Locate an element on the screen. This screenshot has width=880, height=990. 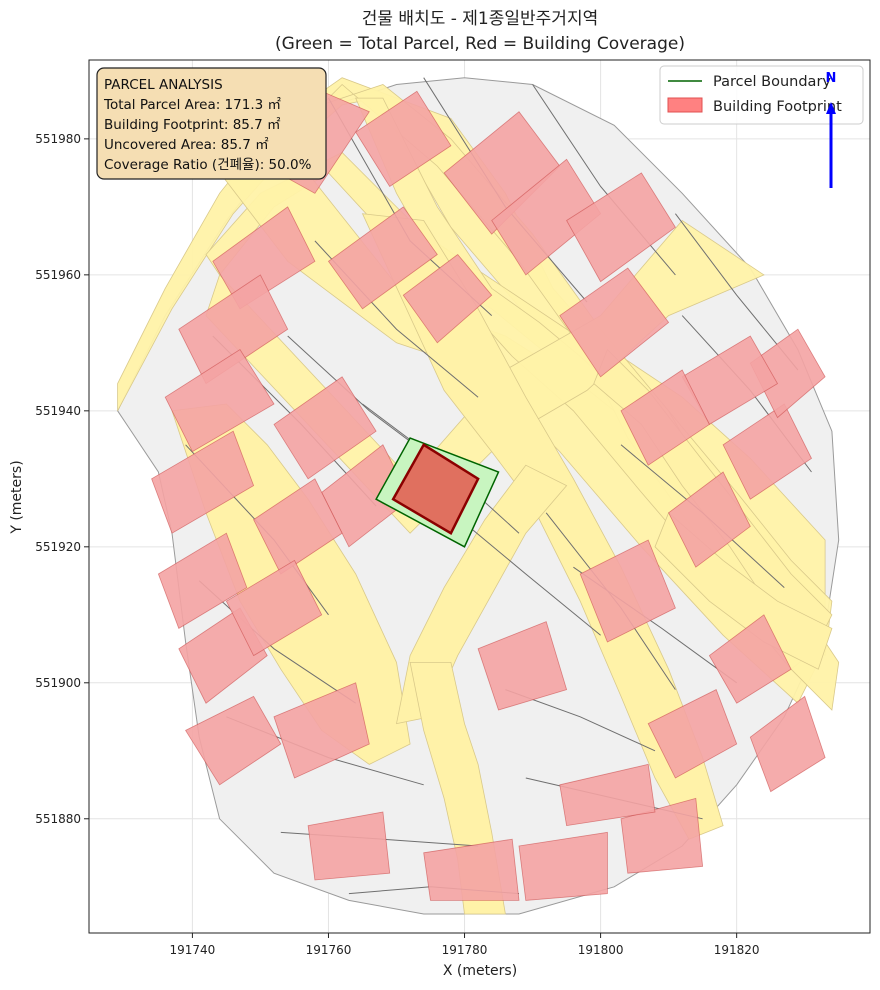
north-arrow: N is located at coordinates (831, 129).